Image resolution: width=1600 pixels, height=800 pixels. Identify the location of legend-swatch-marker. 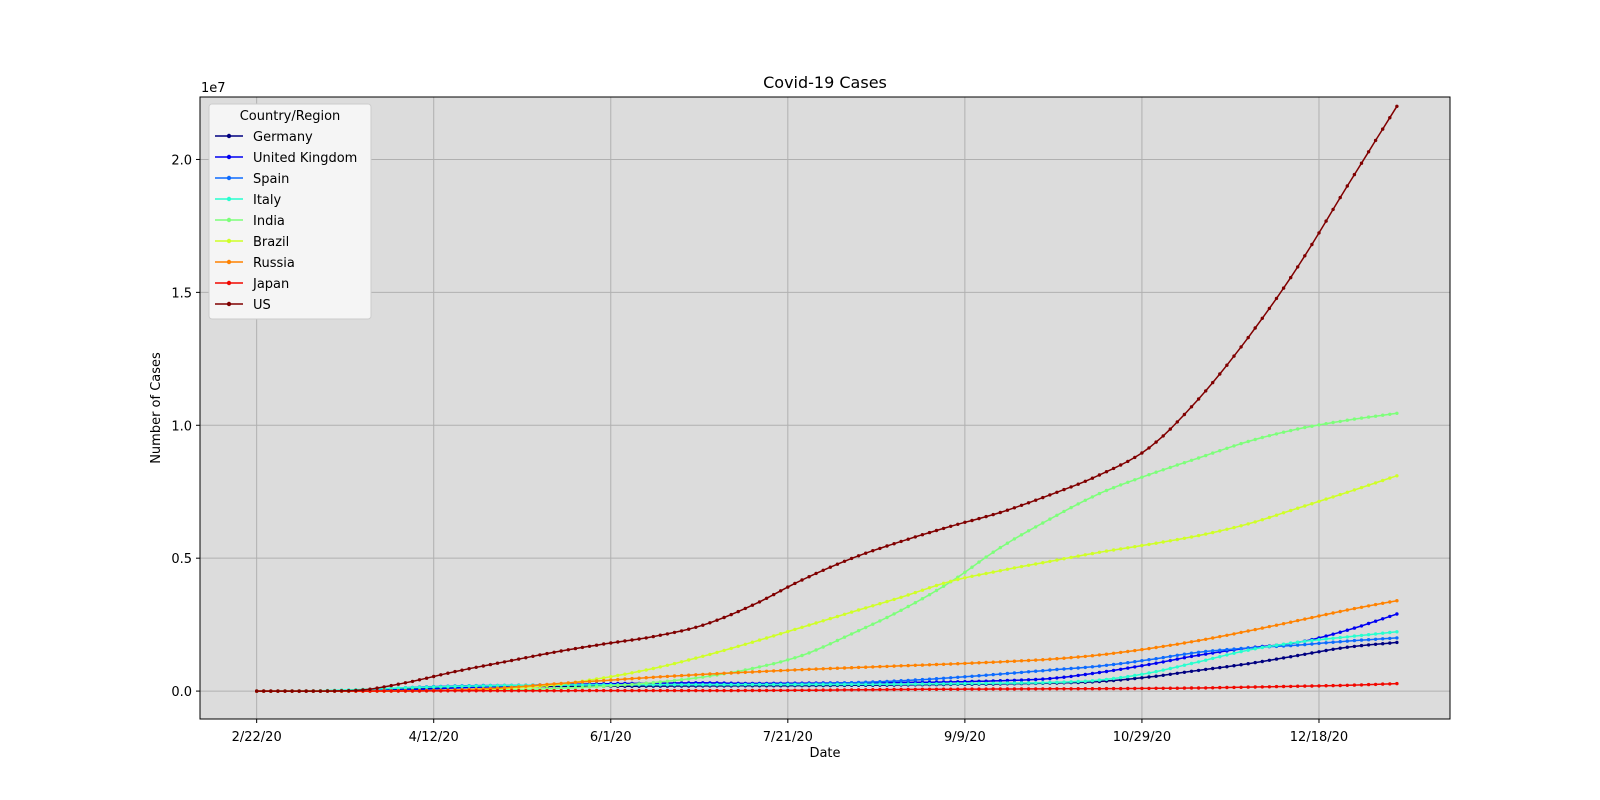
(229, 283).